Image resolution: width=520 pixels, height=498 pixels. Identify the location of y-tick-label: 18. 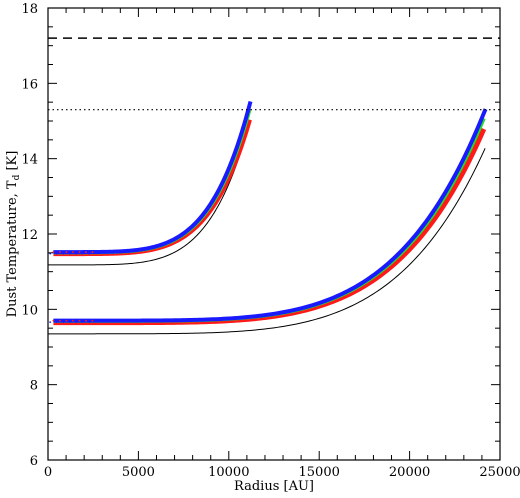
(29, 9).